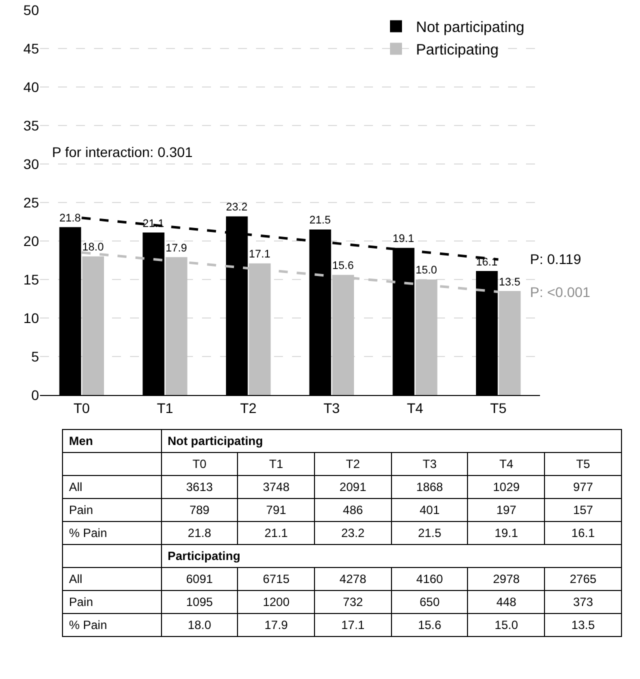  Describe the element at coordinates (248, 408) in the screenshot. I see `x-tick-label: T2` at that location.